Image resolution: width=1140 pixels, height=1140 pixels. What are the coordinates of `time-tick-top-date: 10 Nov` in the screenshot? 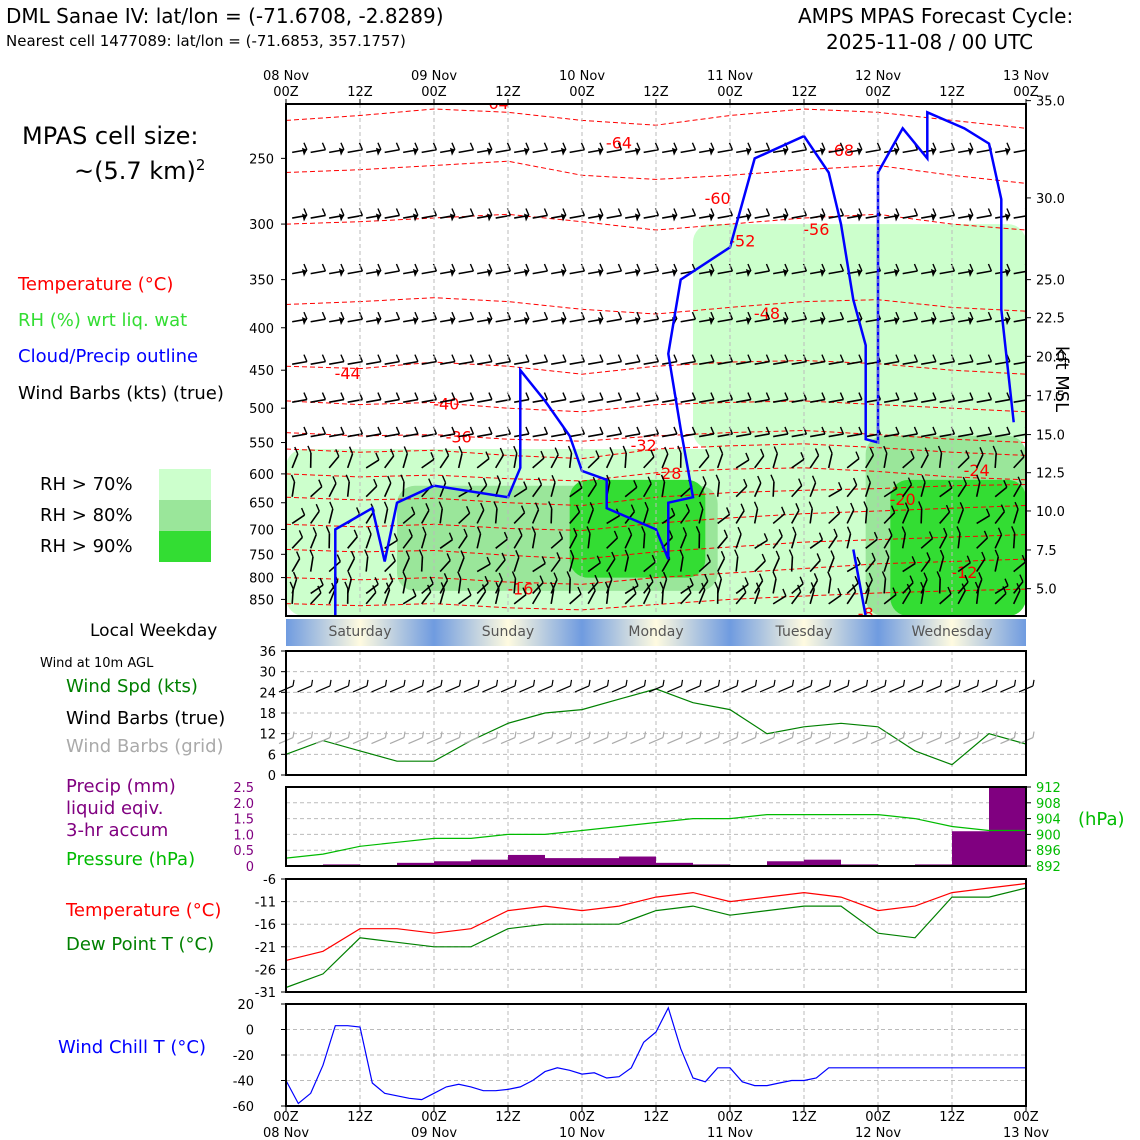 It's located at (582, 76).